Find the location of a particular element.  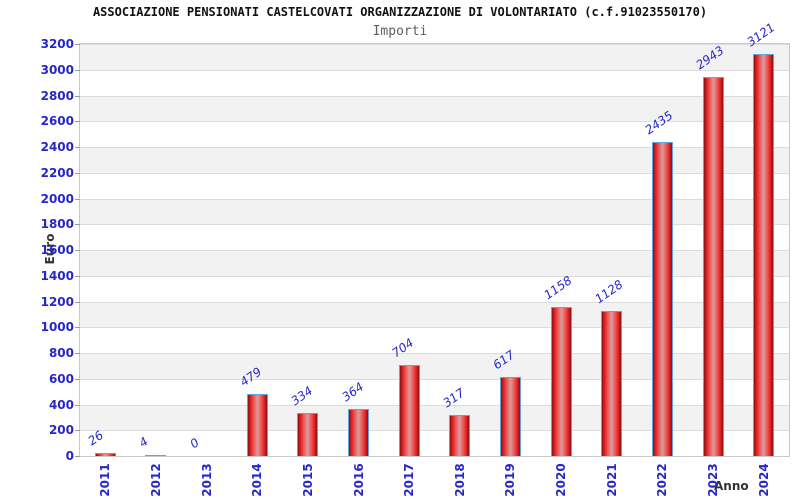

x-tick-label: 2014 is located at coordinates (257, 480).